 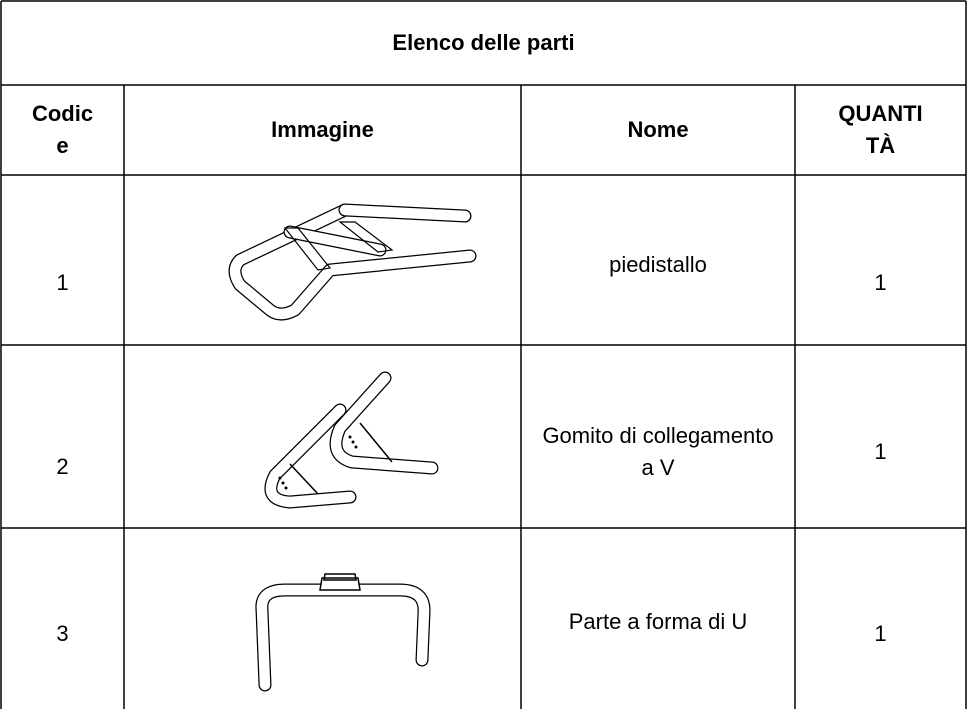 I want to click on name-cell: piedistallo, so click(x=658, y=264).